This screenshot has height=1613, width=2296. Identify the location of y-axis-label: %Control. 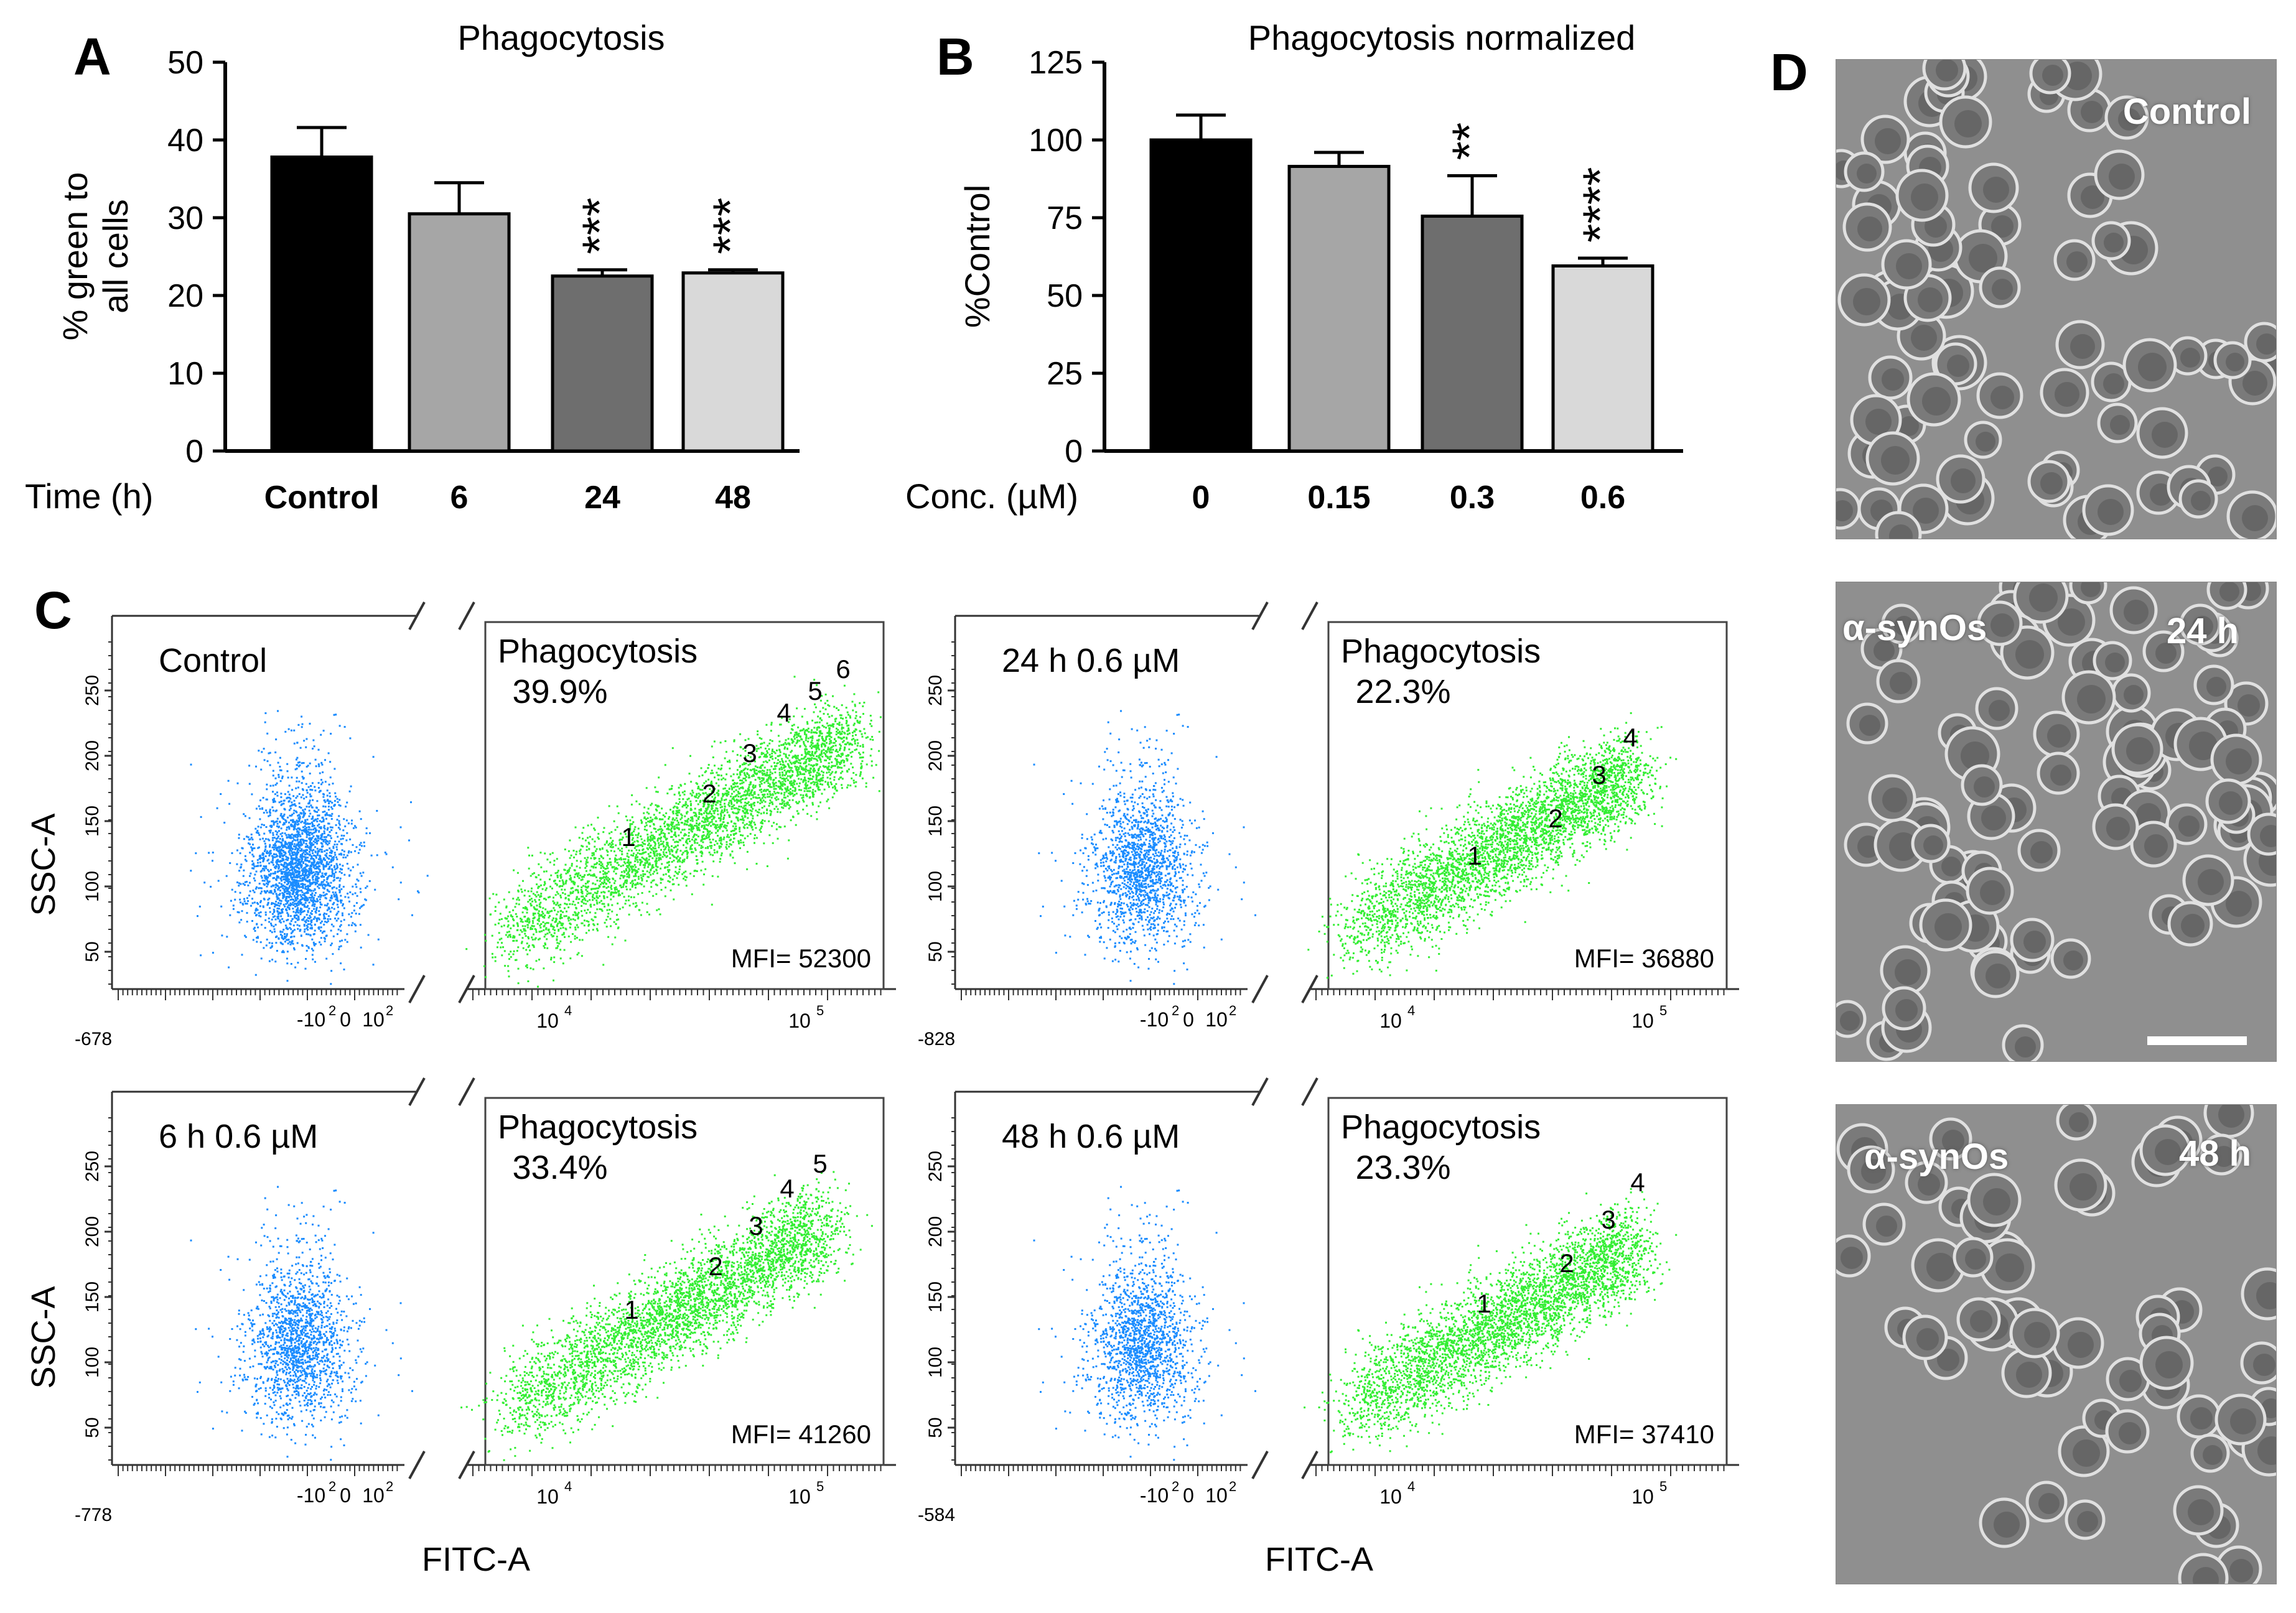
(977, 256).